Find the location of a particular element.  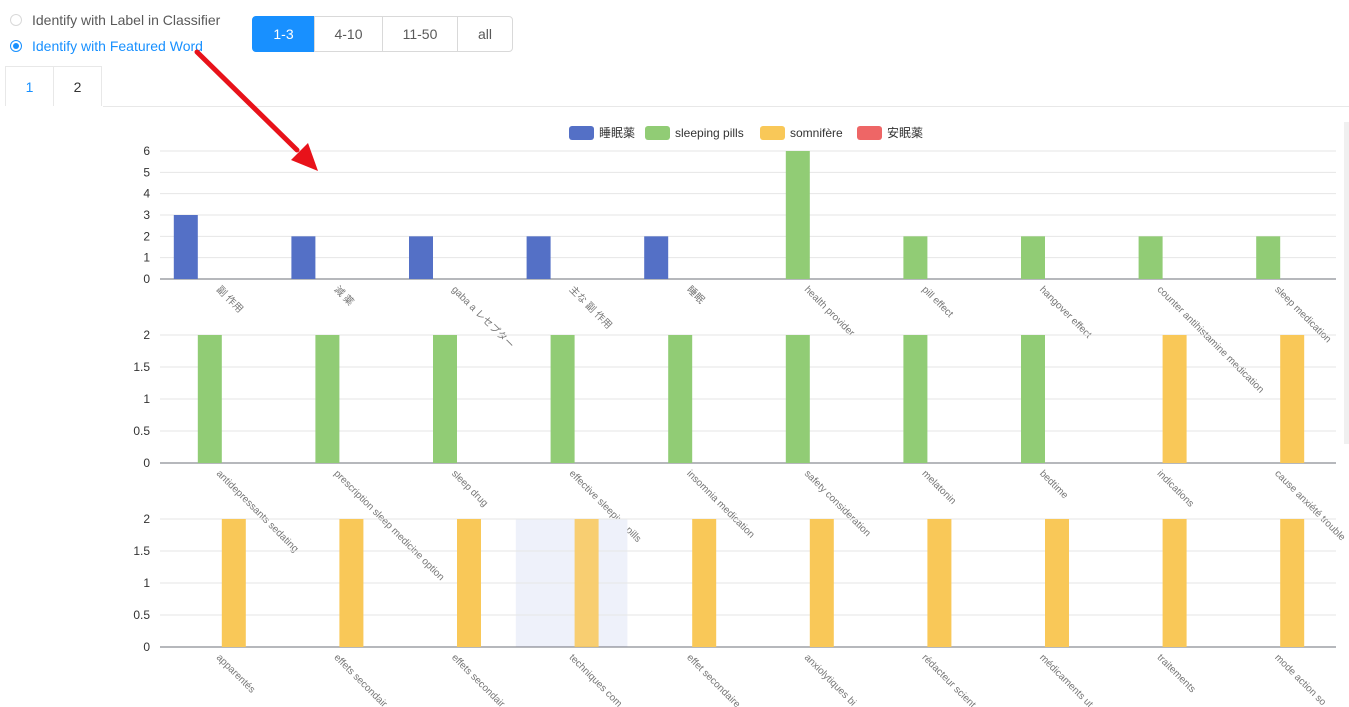

radio-identify-label-classifier: Identify with Label in Classifier is located at coordinates (115, 20).